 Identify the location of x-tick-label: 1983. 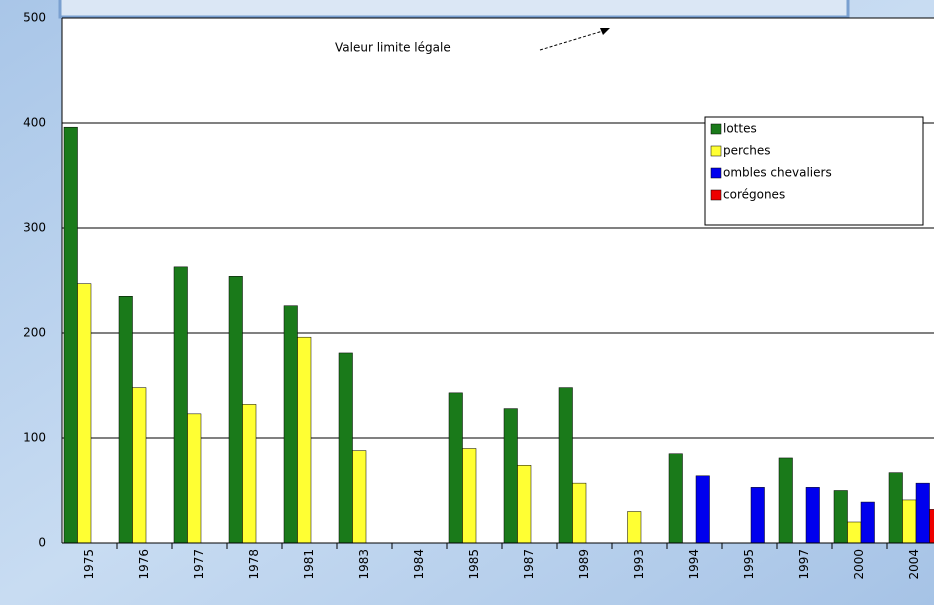
(364, 564).